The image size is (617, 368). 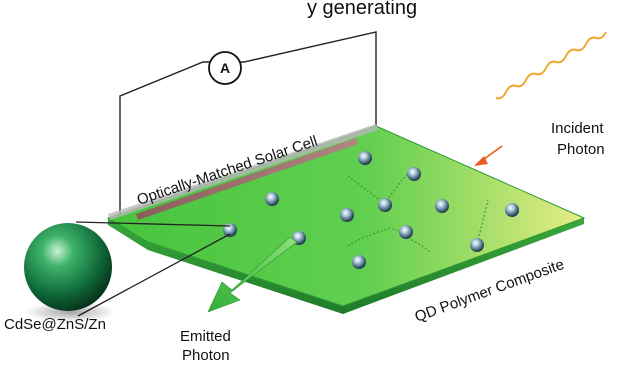 I want to click on qd-core-shell-sphere, so click(x=68, y=267).